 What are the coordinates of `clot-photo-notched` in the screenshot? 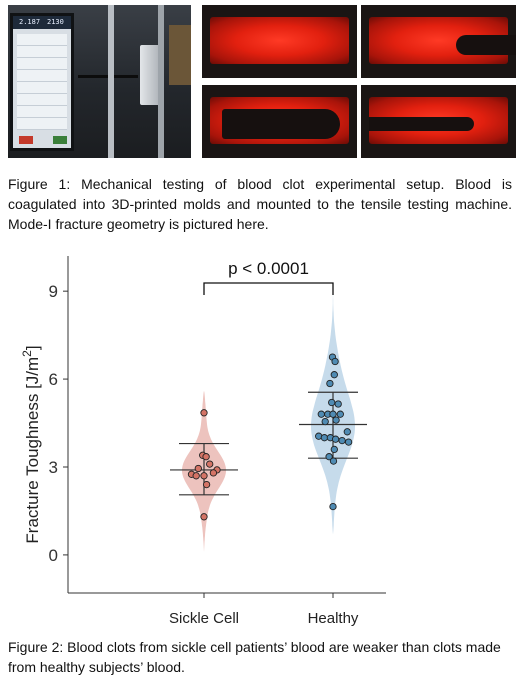 It's located at (438, 41).